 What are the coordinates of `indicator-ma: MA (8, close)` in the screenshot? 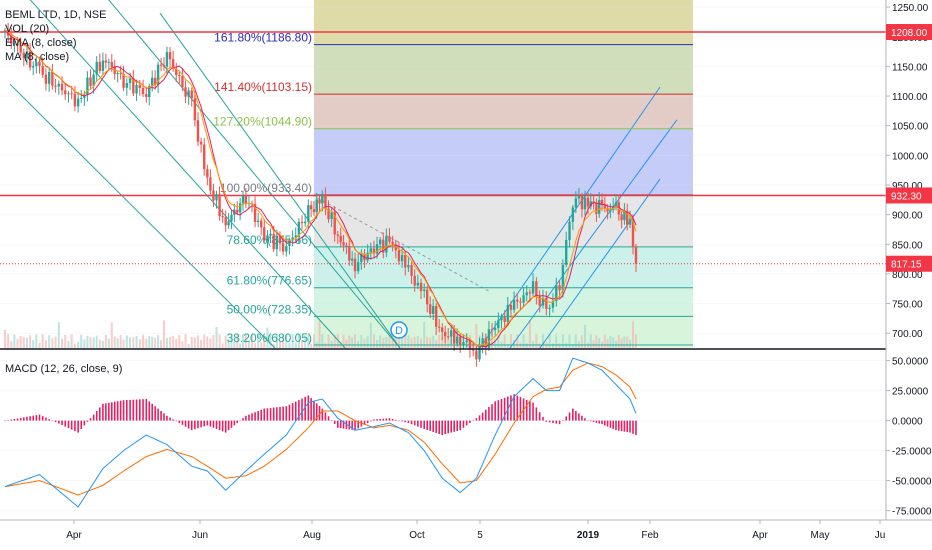 It's located at (37, 57).